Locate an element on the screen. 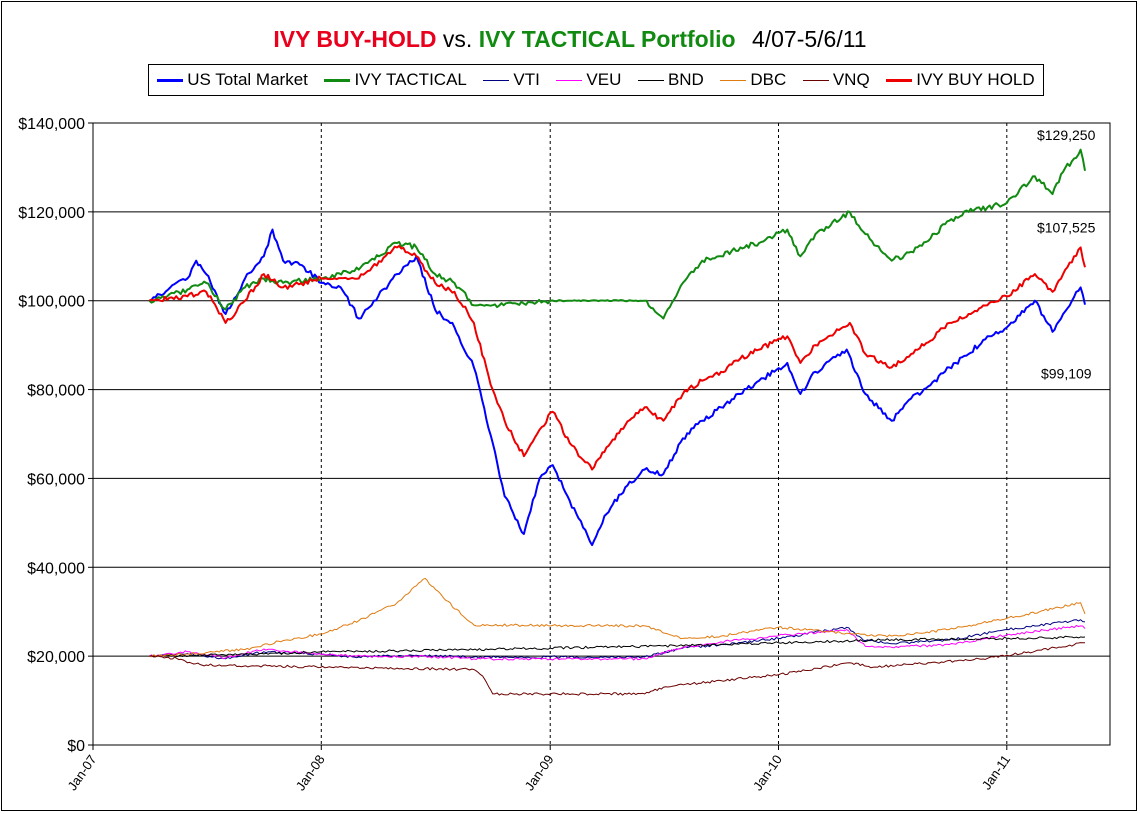 This screenshot has height=814, width=1140. legend-label: VEU is located at coordinates (604, 79).